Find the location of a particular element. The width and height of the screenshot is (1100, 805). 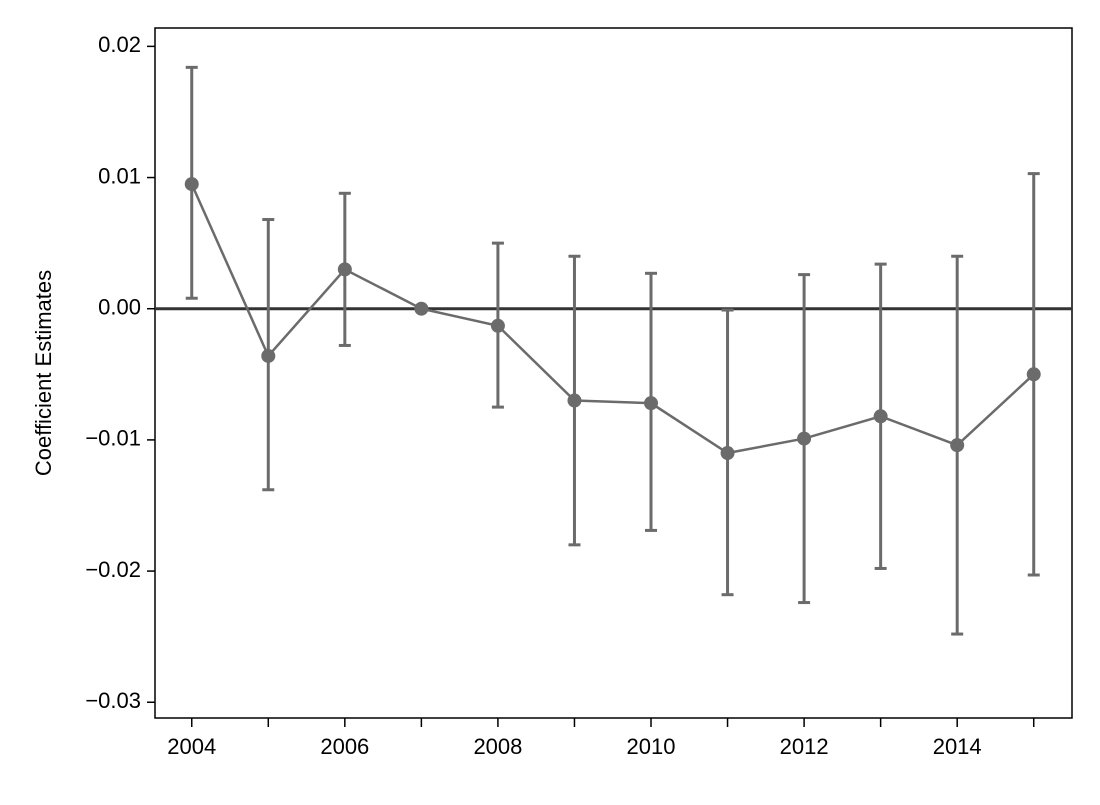

y-tick-label: −0.03 is located at coordinates (113, 700).